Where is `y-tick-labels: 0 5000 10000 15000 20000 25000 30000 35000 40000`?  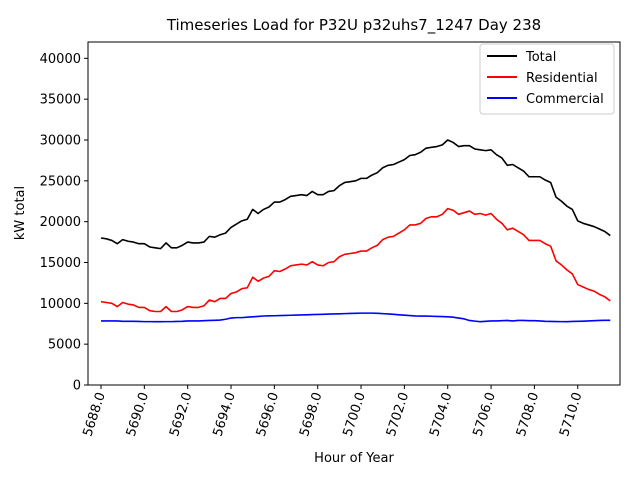 y-tick-labels: 0 5000 10000 15000 20000 25000 30000 35000 40000 is located at coordinates (60, 223).